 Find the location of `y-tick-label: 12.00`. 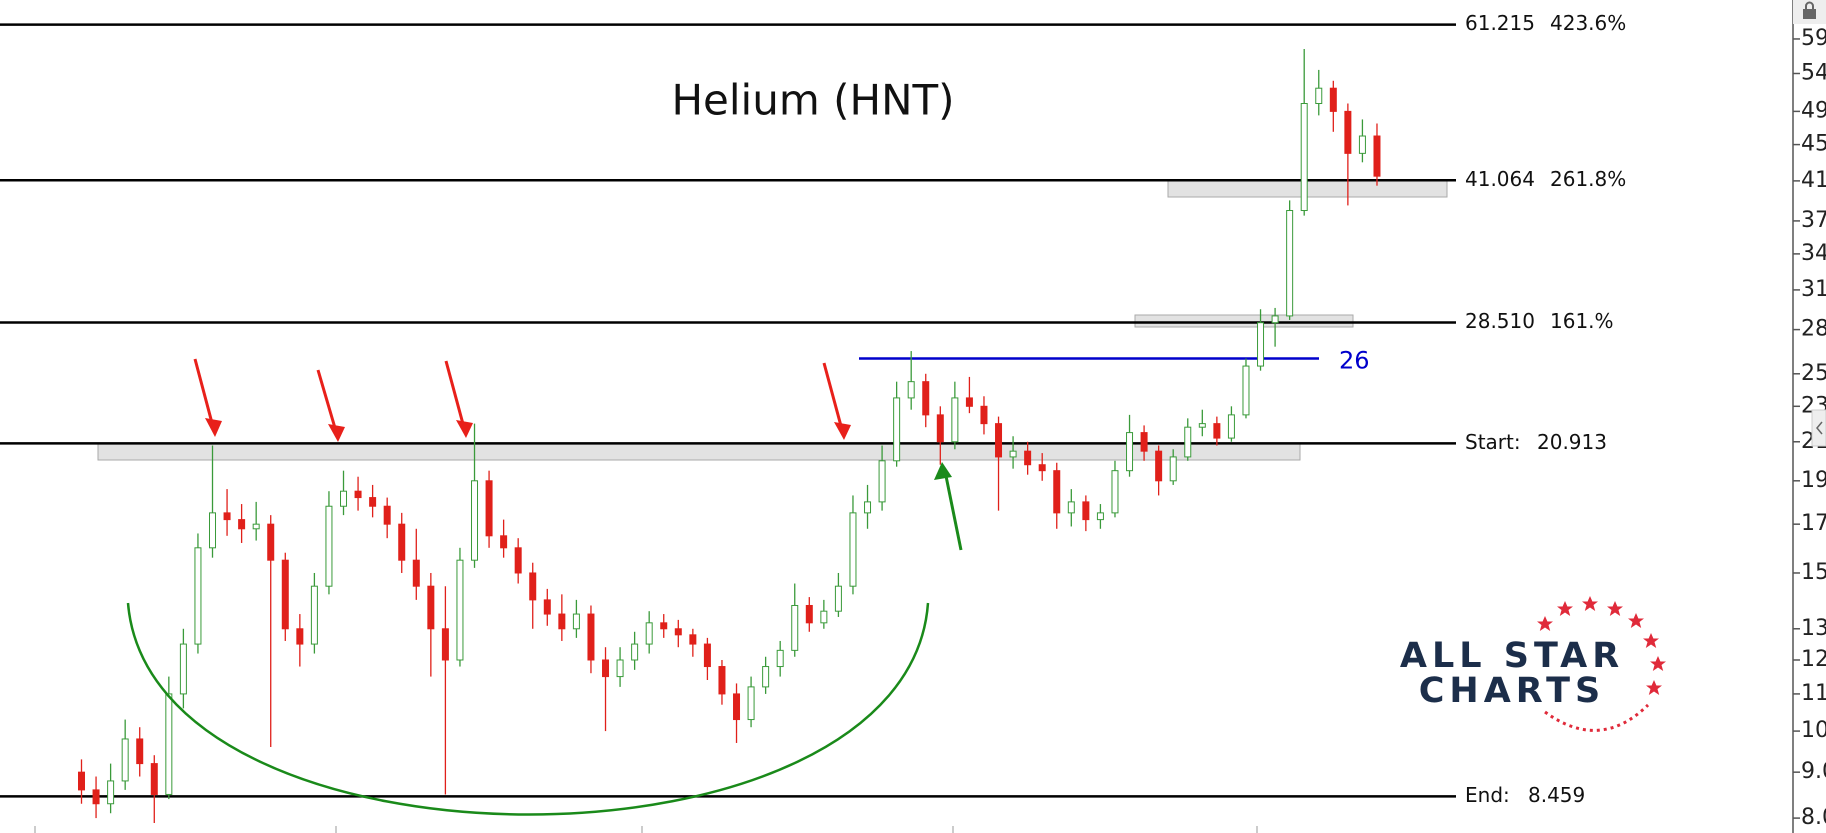

y-tick-label: 12.00 is located at coordinates (1813, 659).